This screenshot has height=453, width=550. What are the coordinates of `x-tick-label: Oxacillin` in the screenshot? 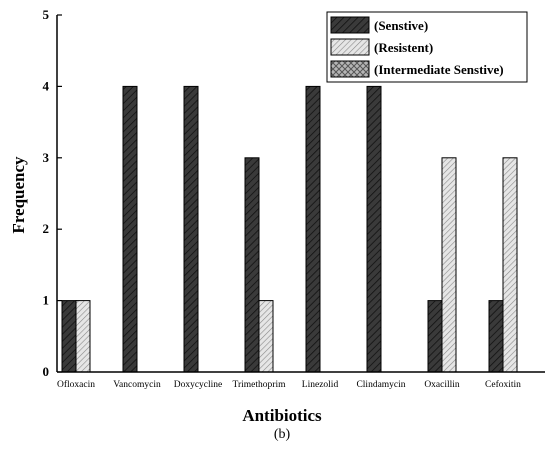 It's located at (442, 385).